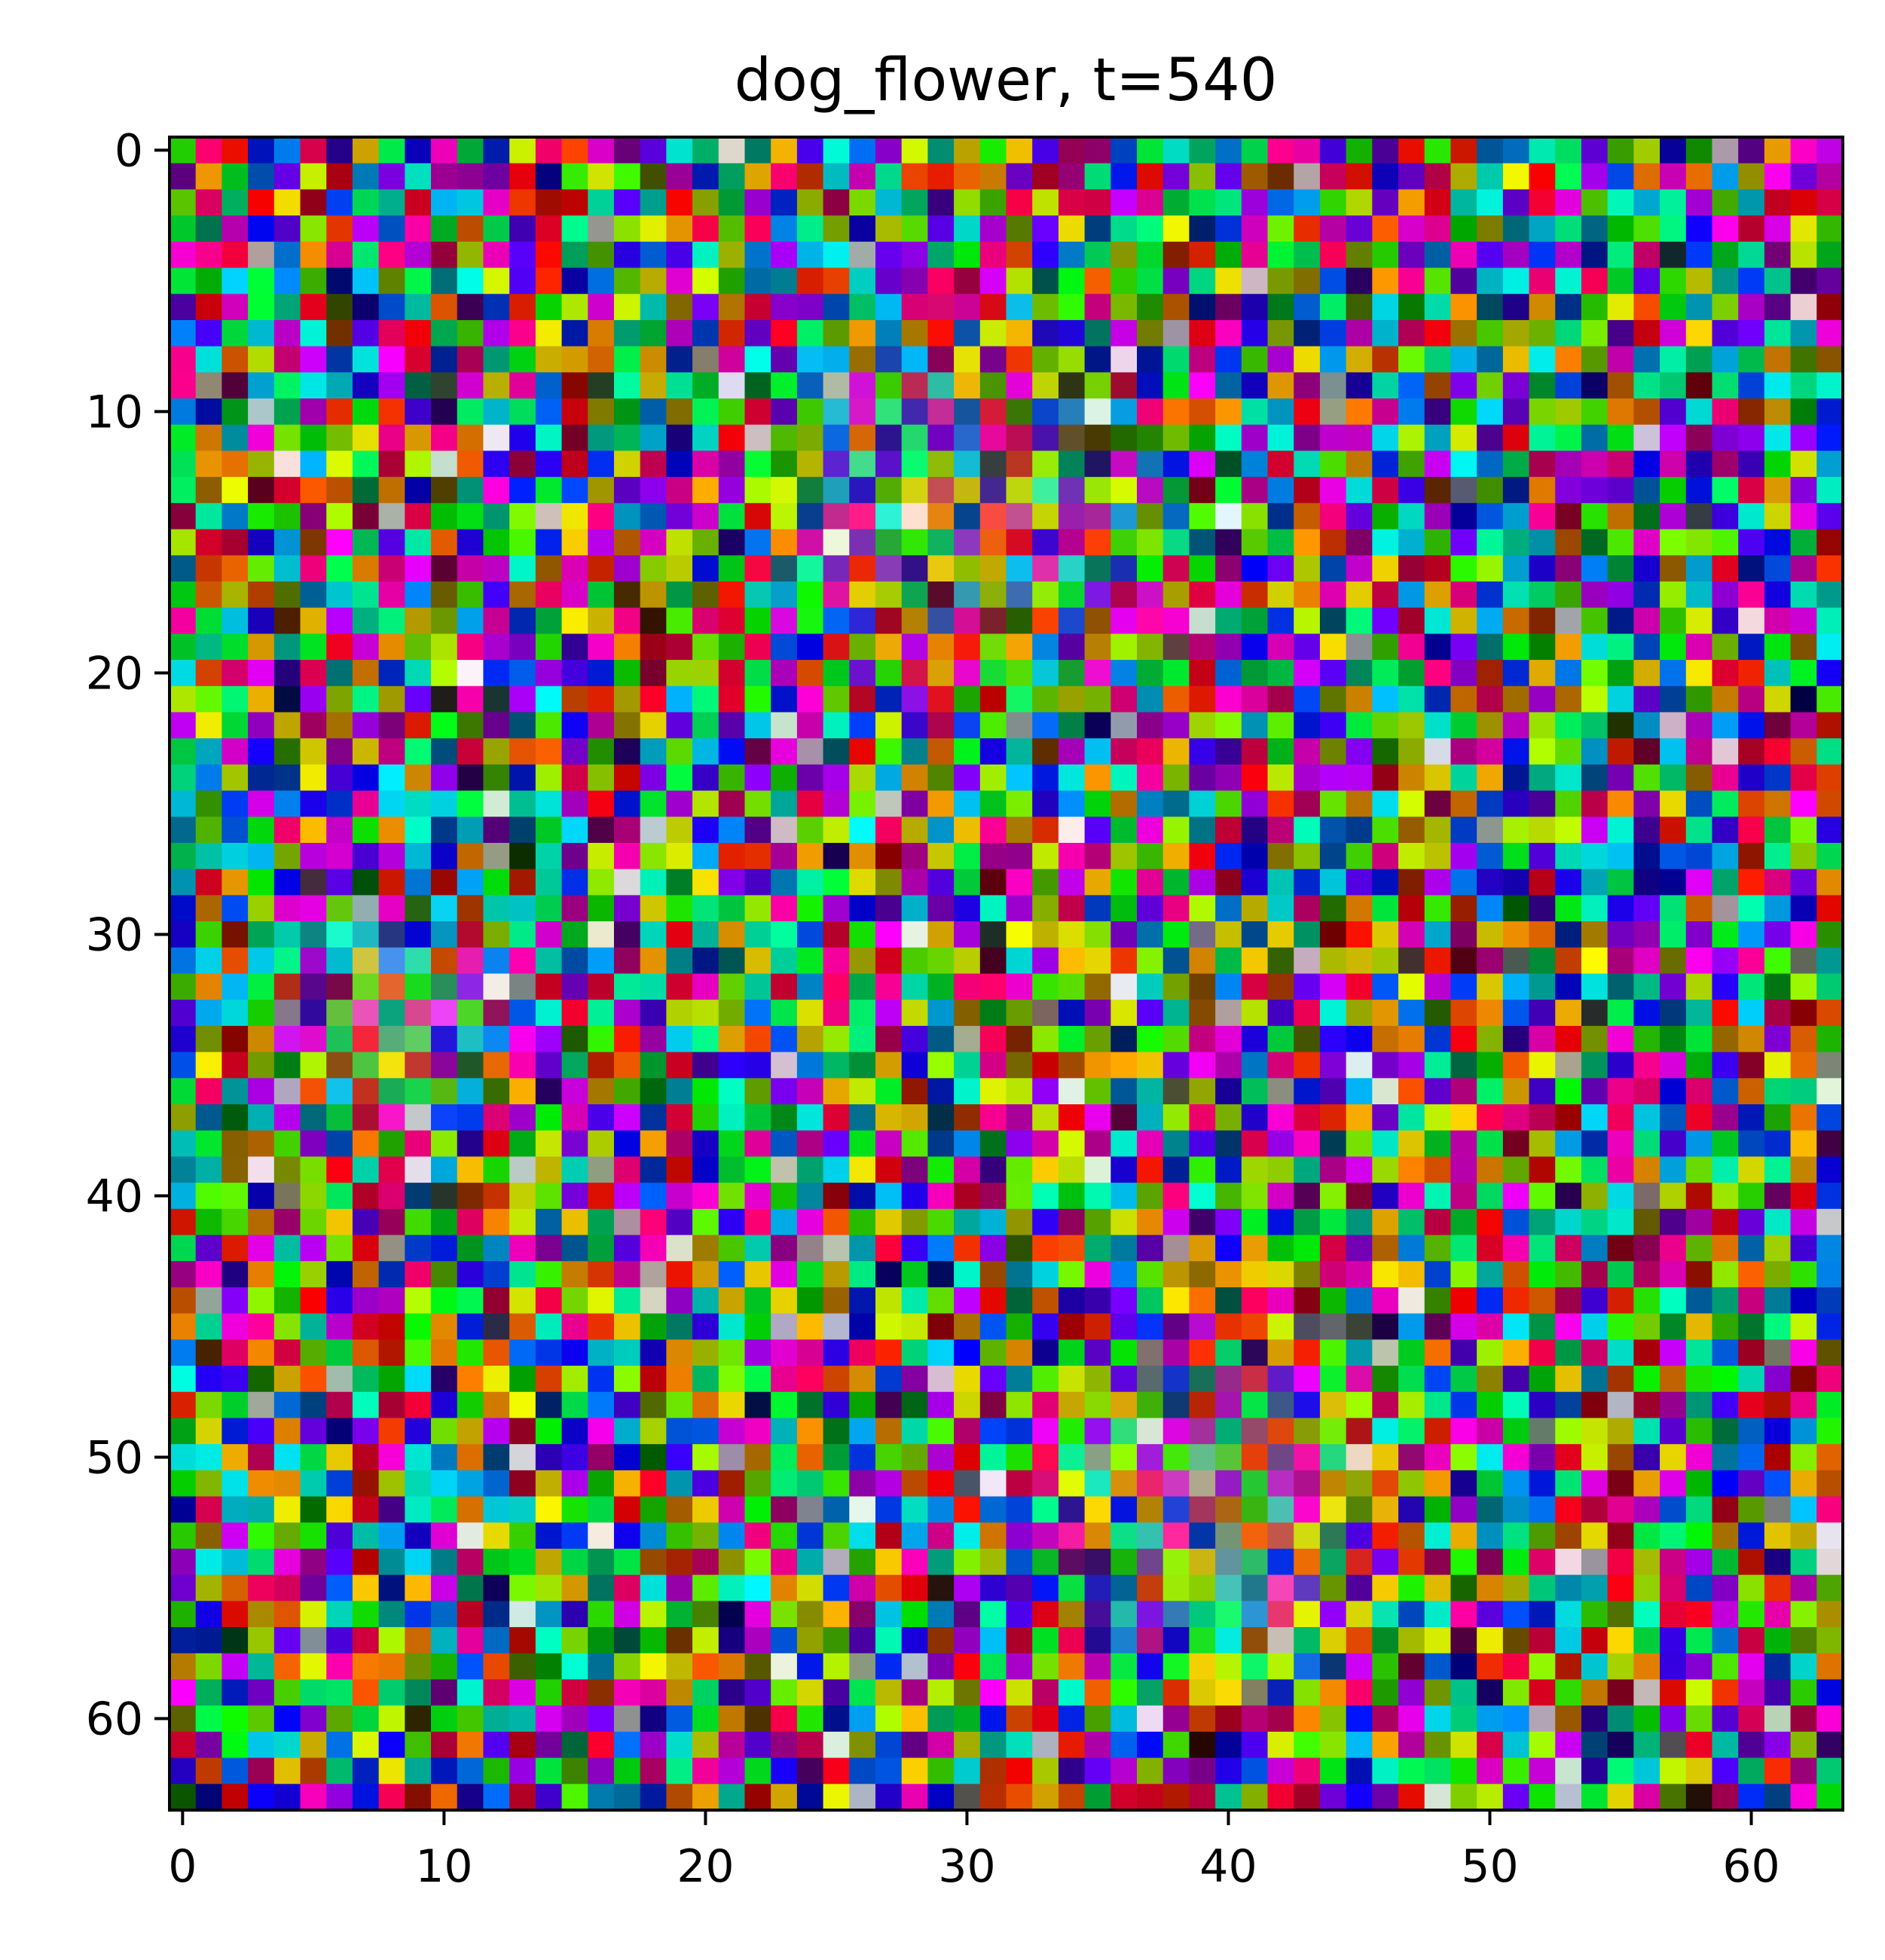 The height and width of the screenshot is (1960, 1885). What do you see at coordinates (705, 1866) in the screenshot?
I see `x-tick-label: 20` at bounding box center [705, 1866].